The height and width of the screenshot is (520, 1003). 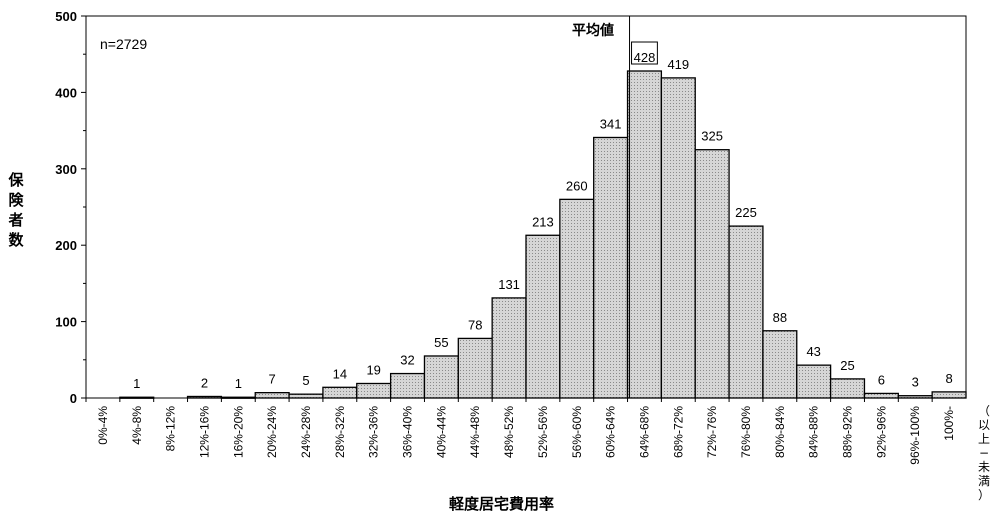 What do you see at coordinates (577, 298) in the screenshot?
I see `bar-56%-60%` at bounding box center [577, 298].